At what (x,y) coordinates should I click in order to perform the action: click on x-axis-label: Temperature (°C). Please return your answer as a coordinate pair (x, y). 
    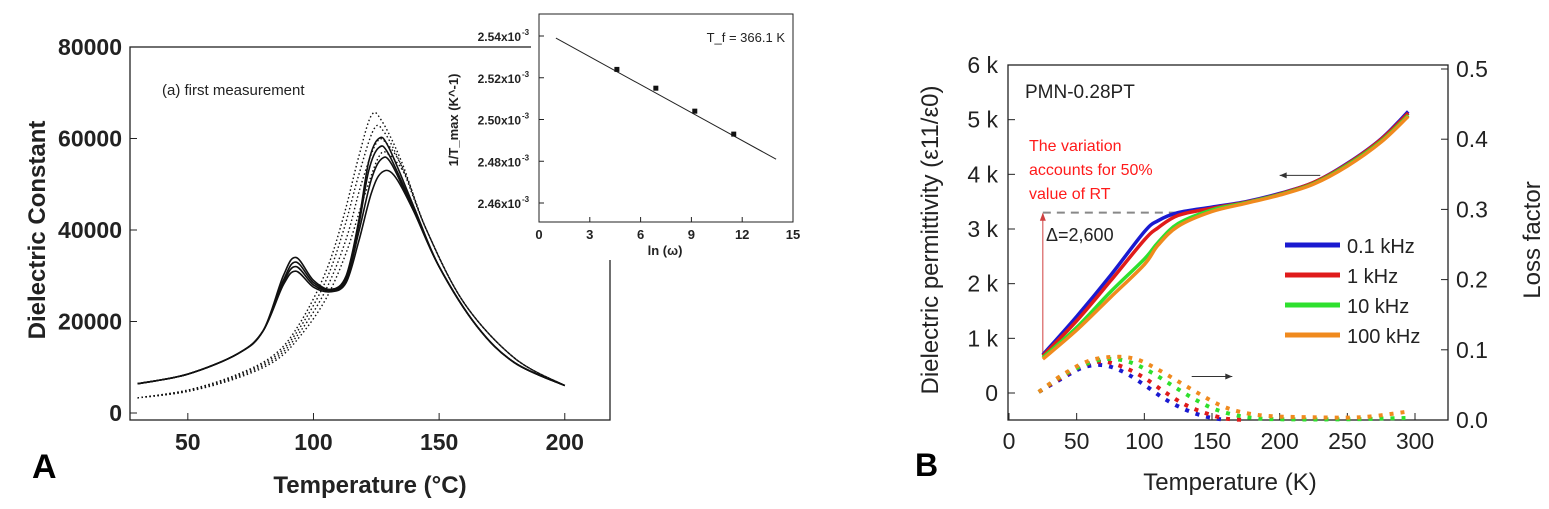
    Looking at the image, I should click on (369, 485).